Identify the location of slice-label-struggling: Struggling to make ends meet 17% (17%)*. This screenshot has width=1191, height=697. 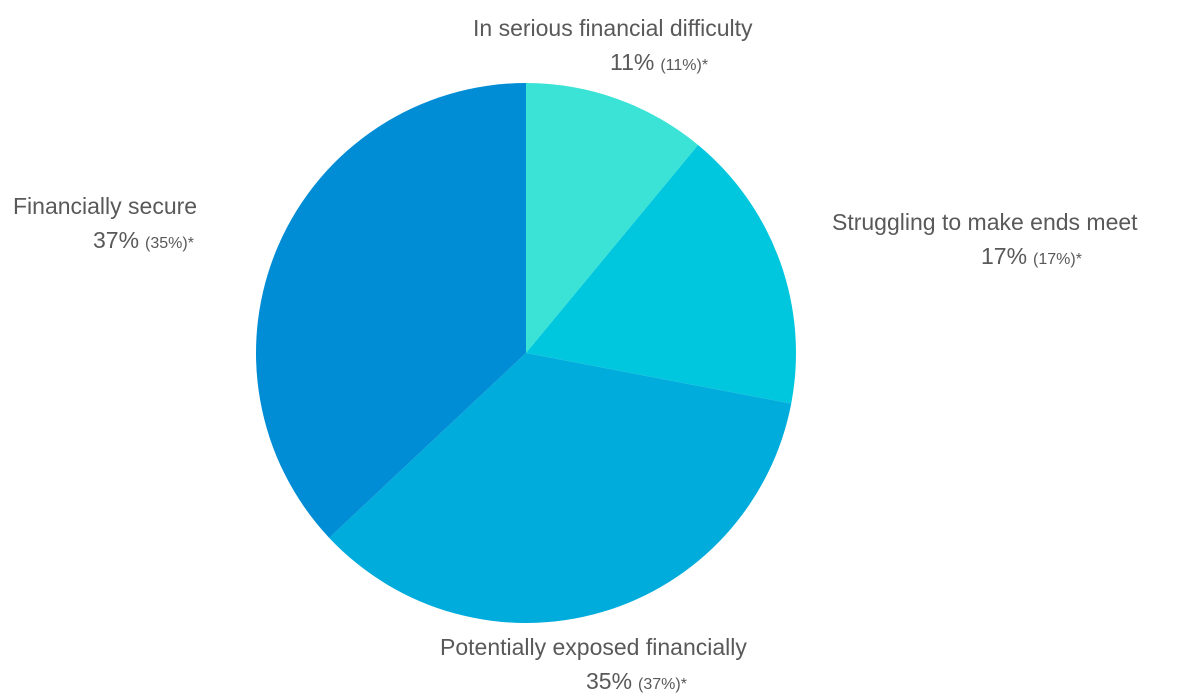
(985, 239).